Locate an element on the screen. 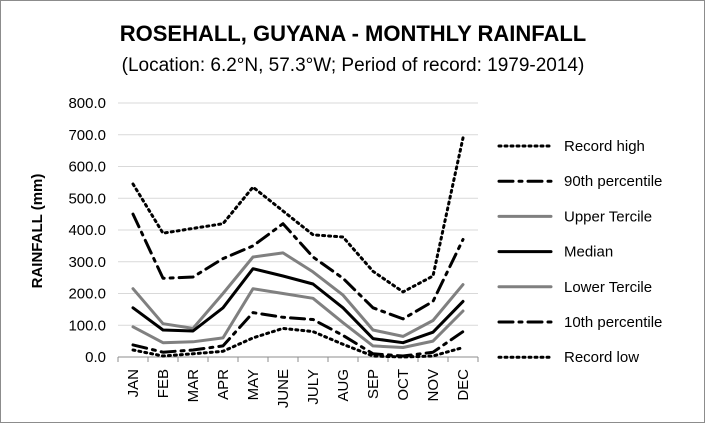 This screenshot has width=705, height=423. legend-label-median: Median is located at coordinates (588, 252).